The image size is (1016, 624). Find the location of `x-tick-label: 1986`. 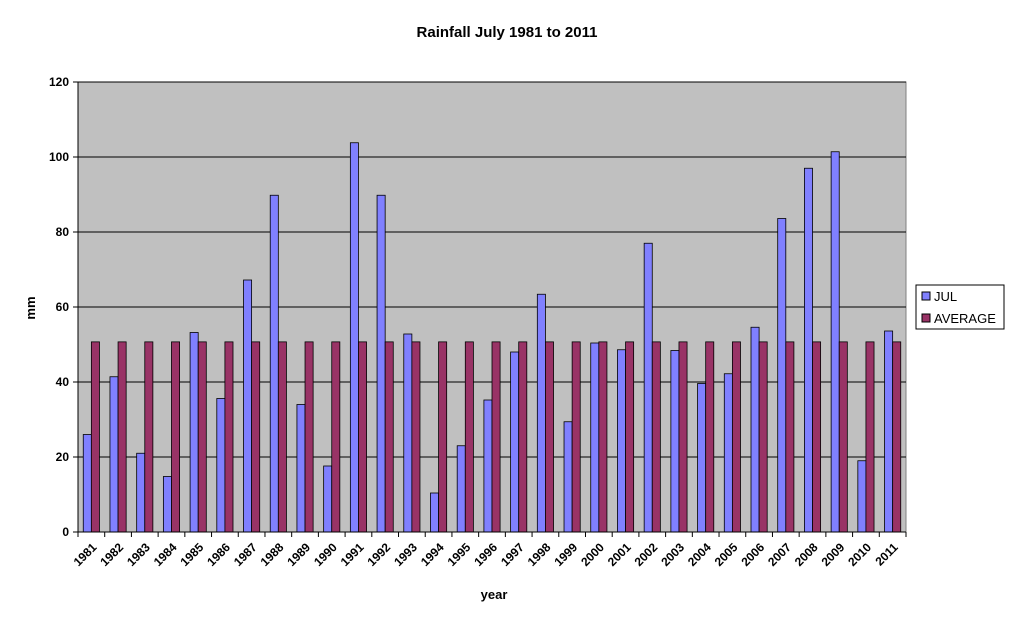

x-tick-label: 1986 is located at coordinates (218, 554).